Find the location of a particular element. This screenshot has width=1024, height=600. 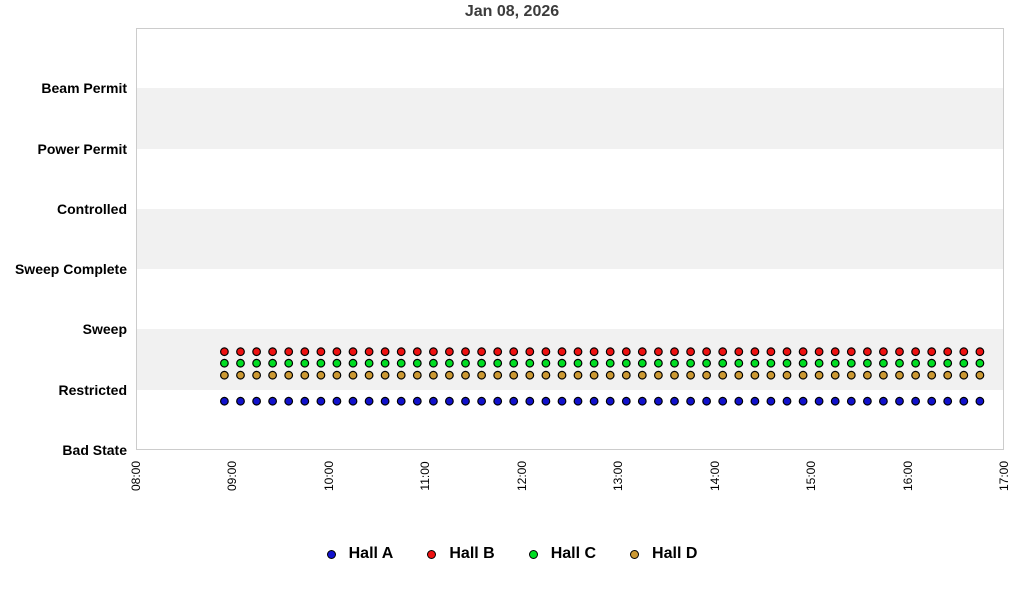

y-axis-label: Bad State is located at coordinates (94, 450).